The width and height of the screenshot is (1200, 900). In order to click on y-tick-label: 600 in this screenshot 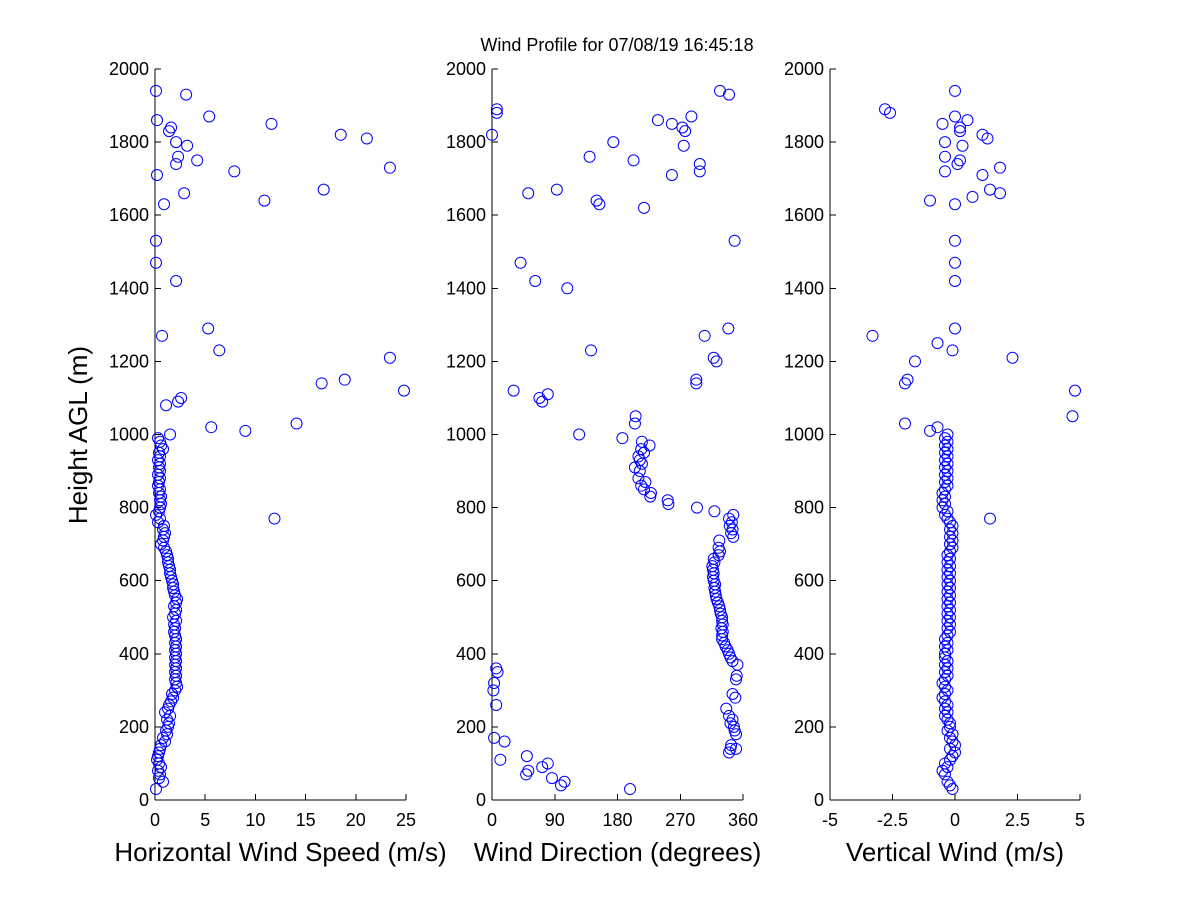, I will do `click(134, 581)`.